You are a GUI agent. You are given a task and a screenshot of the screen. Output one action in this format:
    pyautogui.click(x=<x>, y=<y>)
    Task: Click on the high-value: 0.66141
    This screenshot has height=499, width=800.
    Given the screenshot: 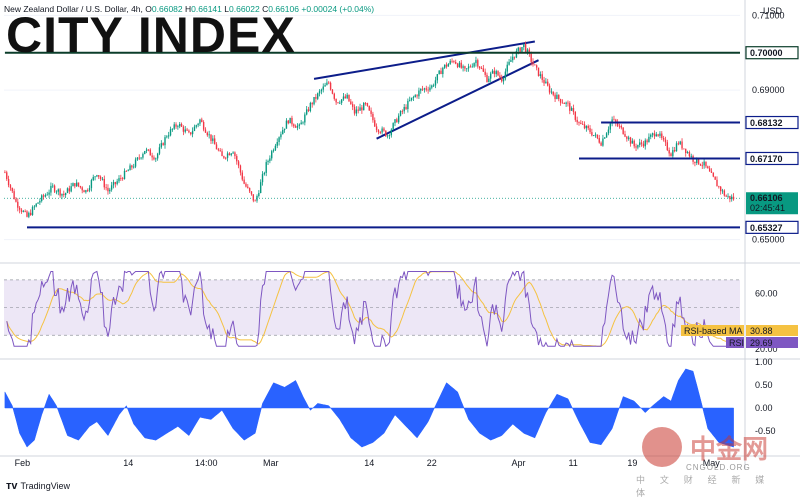 What is the action you would take?
    pyautogui.click(x=206, y=9)
    